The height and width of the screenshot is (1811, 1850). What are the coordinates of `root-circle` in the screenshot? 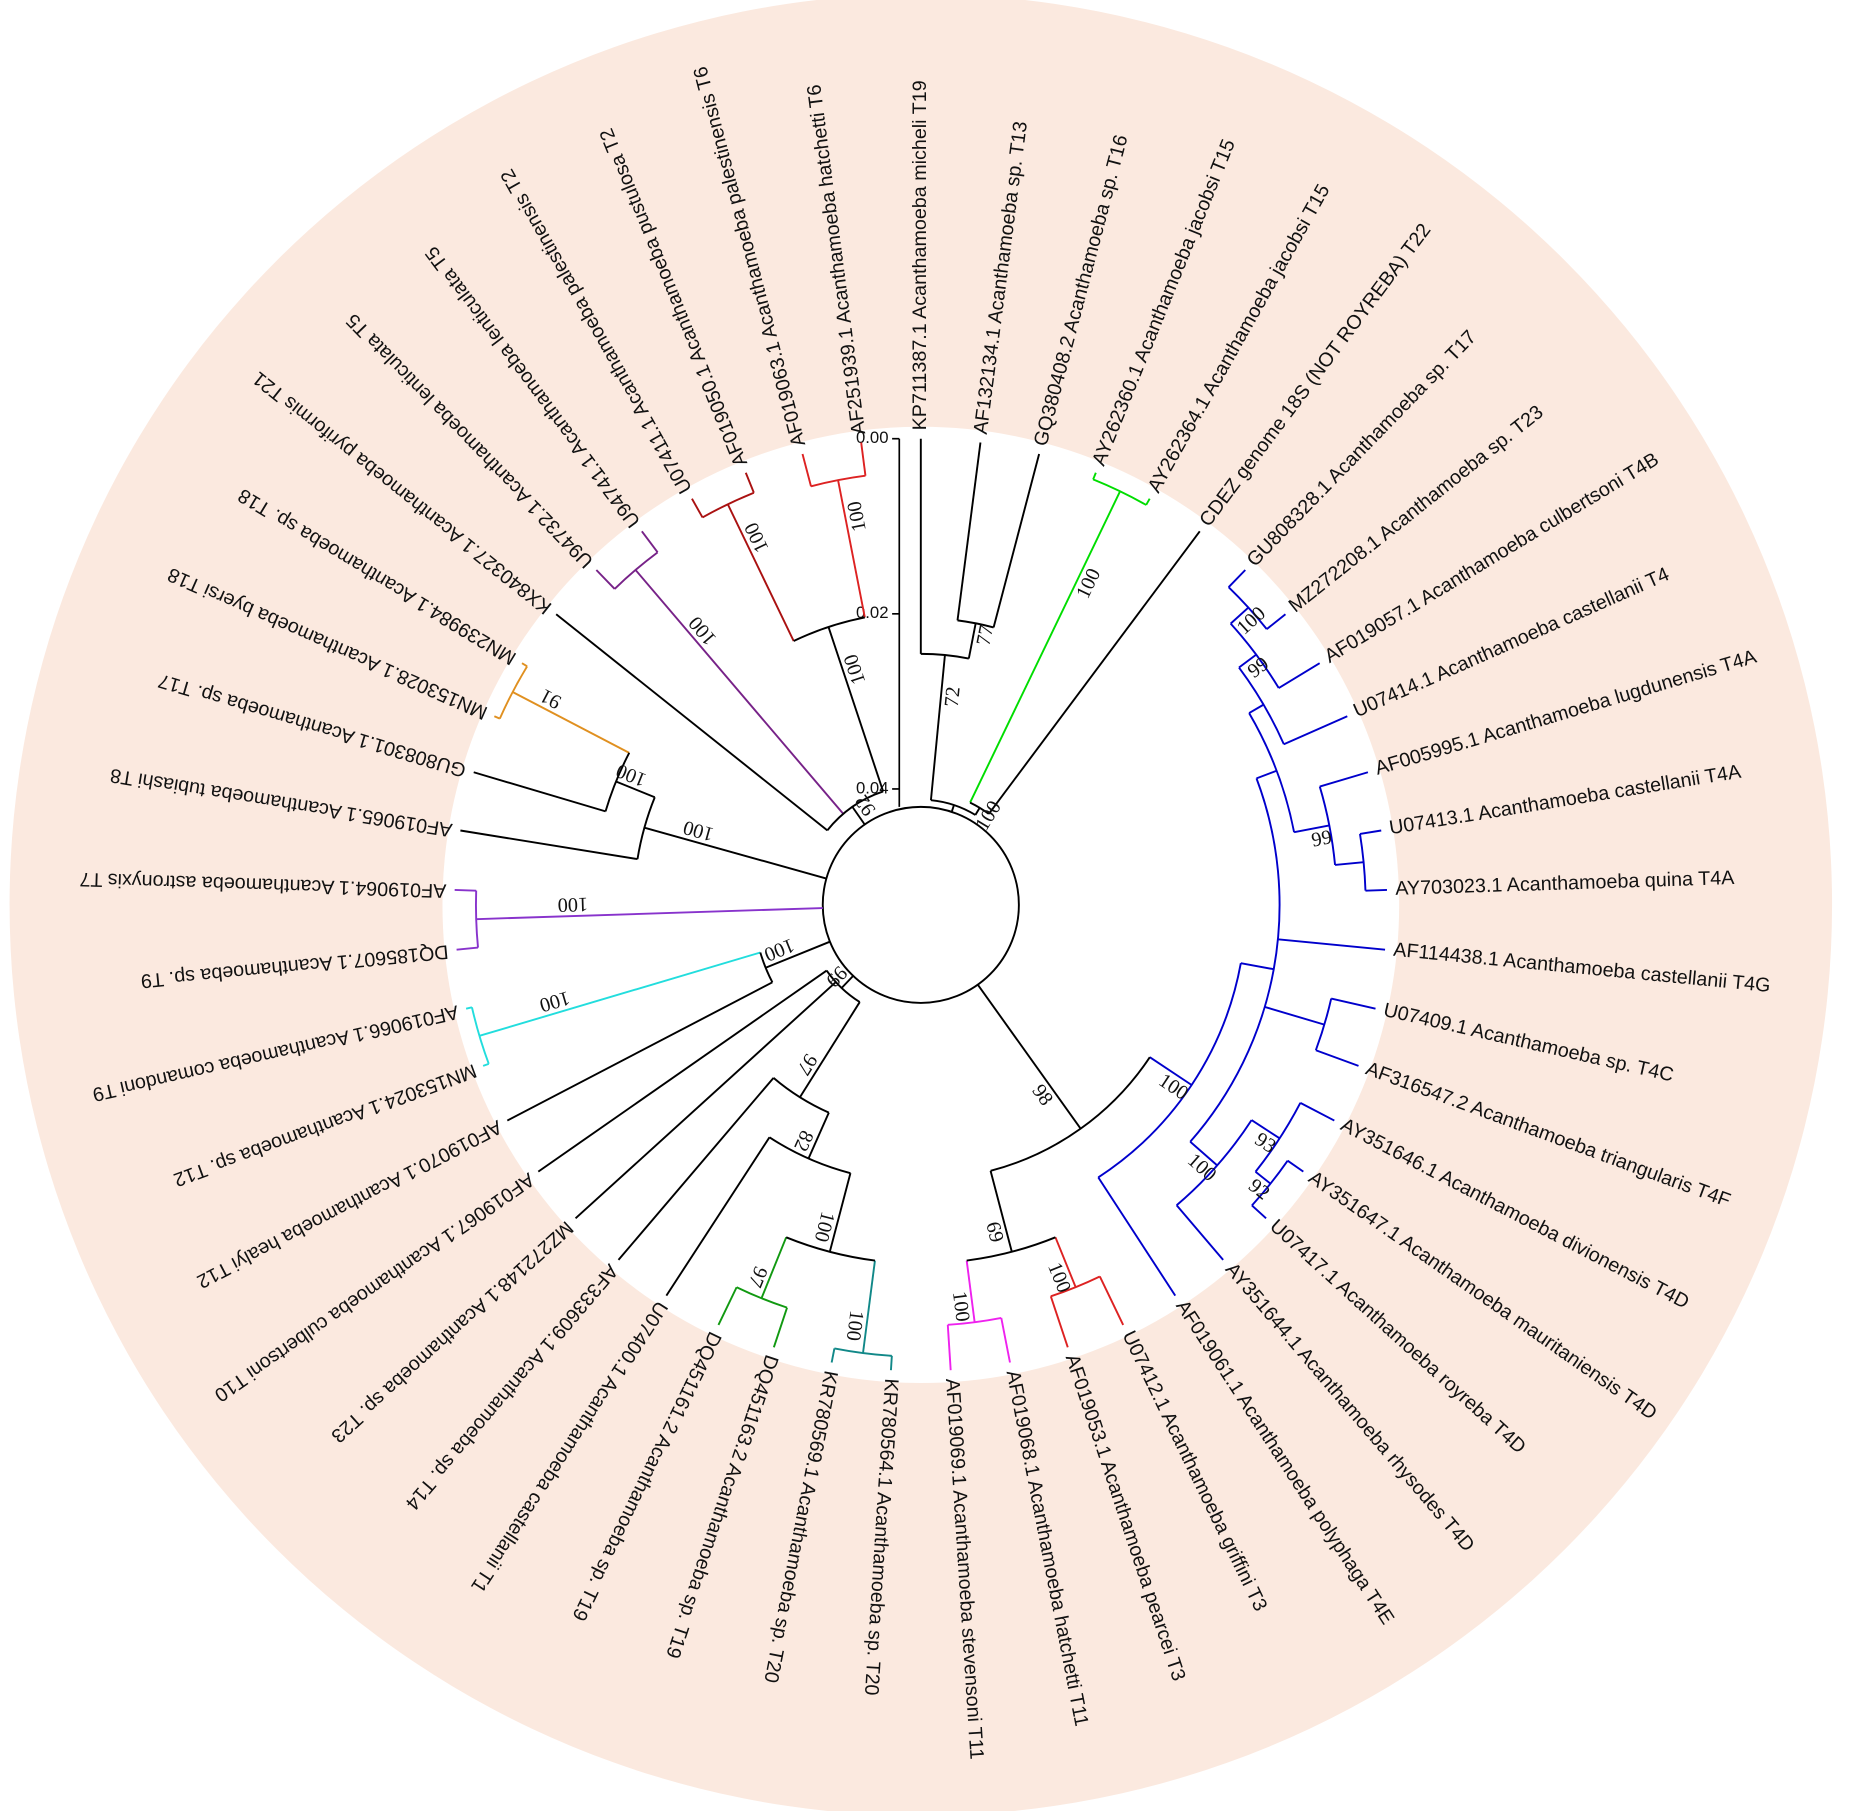 It's located at (920, 904).